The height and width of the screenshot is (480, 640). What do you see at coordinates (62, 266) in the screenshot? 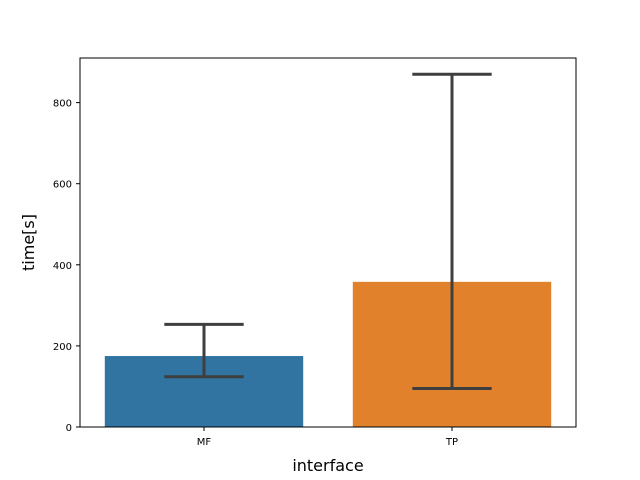
I see `y-tick-label-400: 400` at bounding box center [62, 266].